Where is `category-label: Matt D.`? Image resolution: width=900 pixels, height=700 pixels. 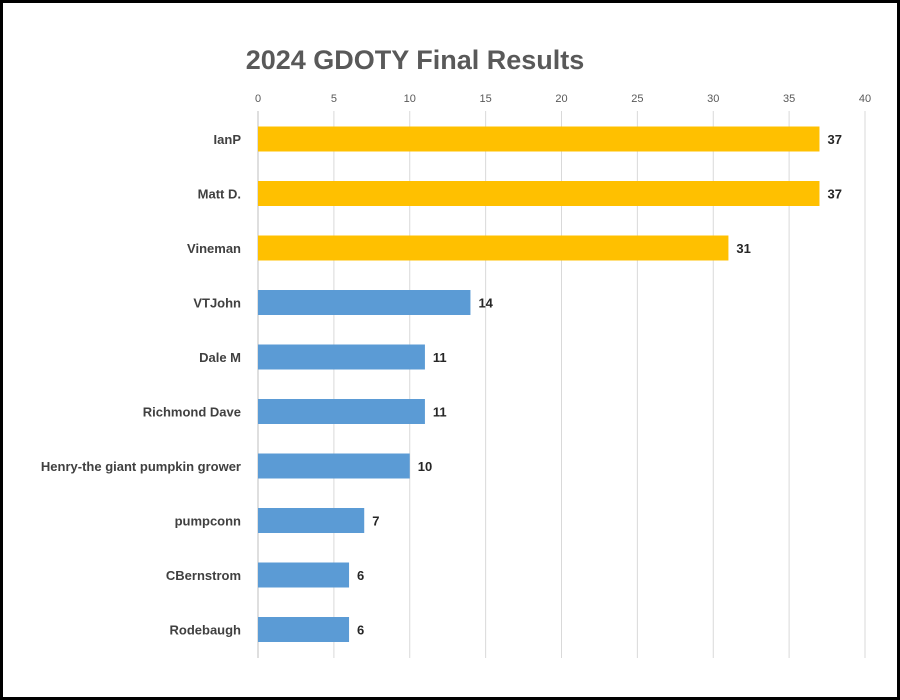 category-label: Matt D. is located at coordinates (219, 194).